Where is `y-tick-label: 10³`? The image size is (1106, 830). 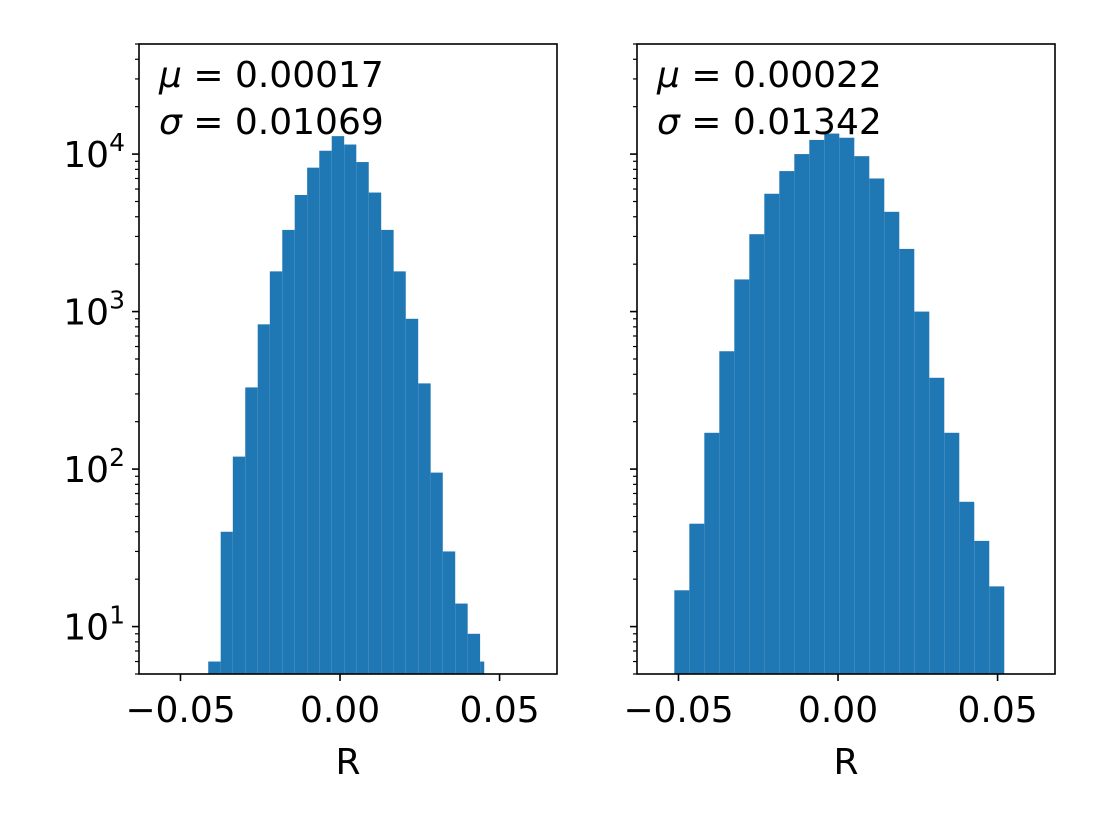 y-tick-label: 10³ is located at coordinates (94, 310).